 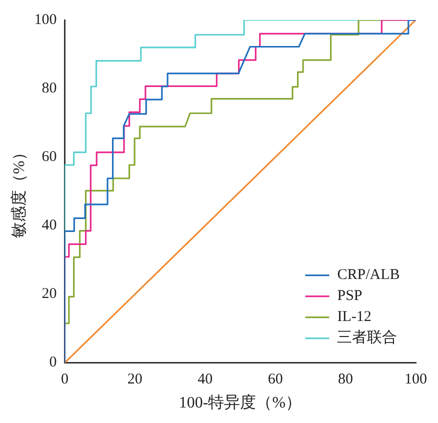 I want to click on y-tick-label: 100, so click(x=45, y=20).